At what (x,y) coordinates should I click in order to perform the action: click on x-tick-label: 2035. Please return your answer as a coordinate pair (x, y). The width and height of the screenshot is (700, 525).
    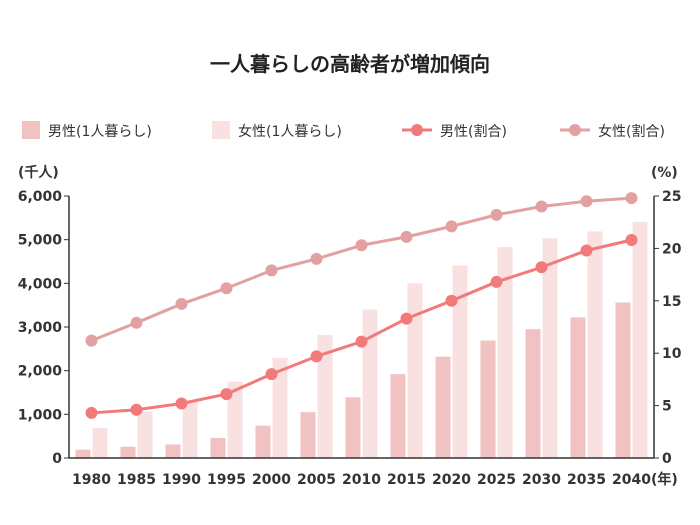
    Looking at the image, I should click on (586, 480).